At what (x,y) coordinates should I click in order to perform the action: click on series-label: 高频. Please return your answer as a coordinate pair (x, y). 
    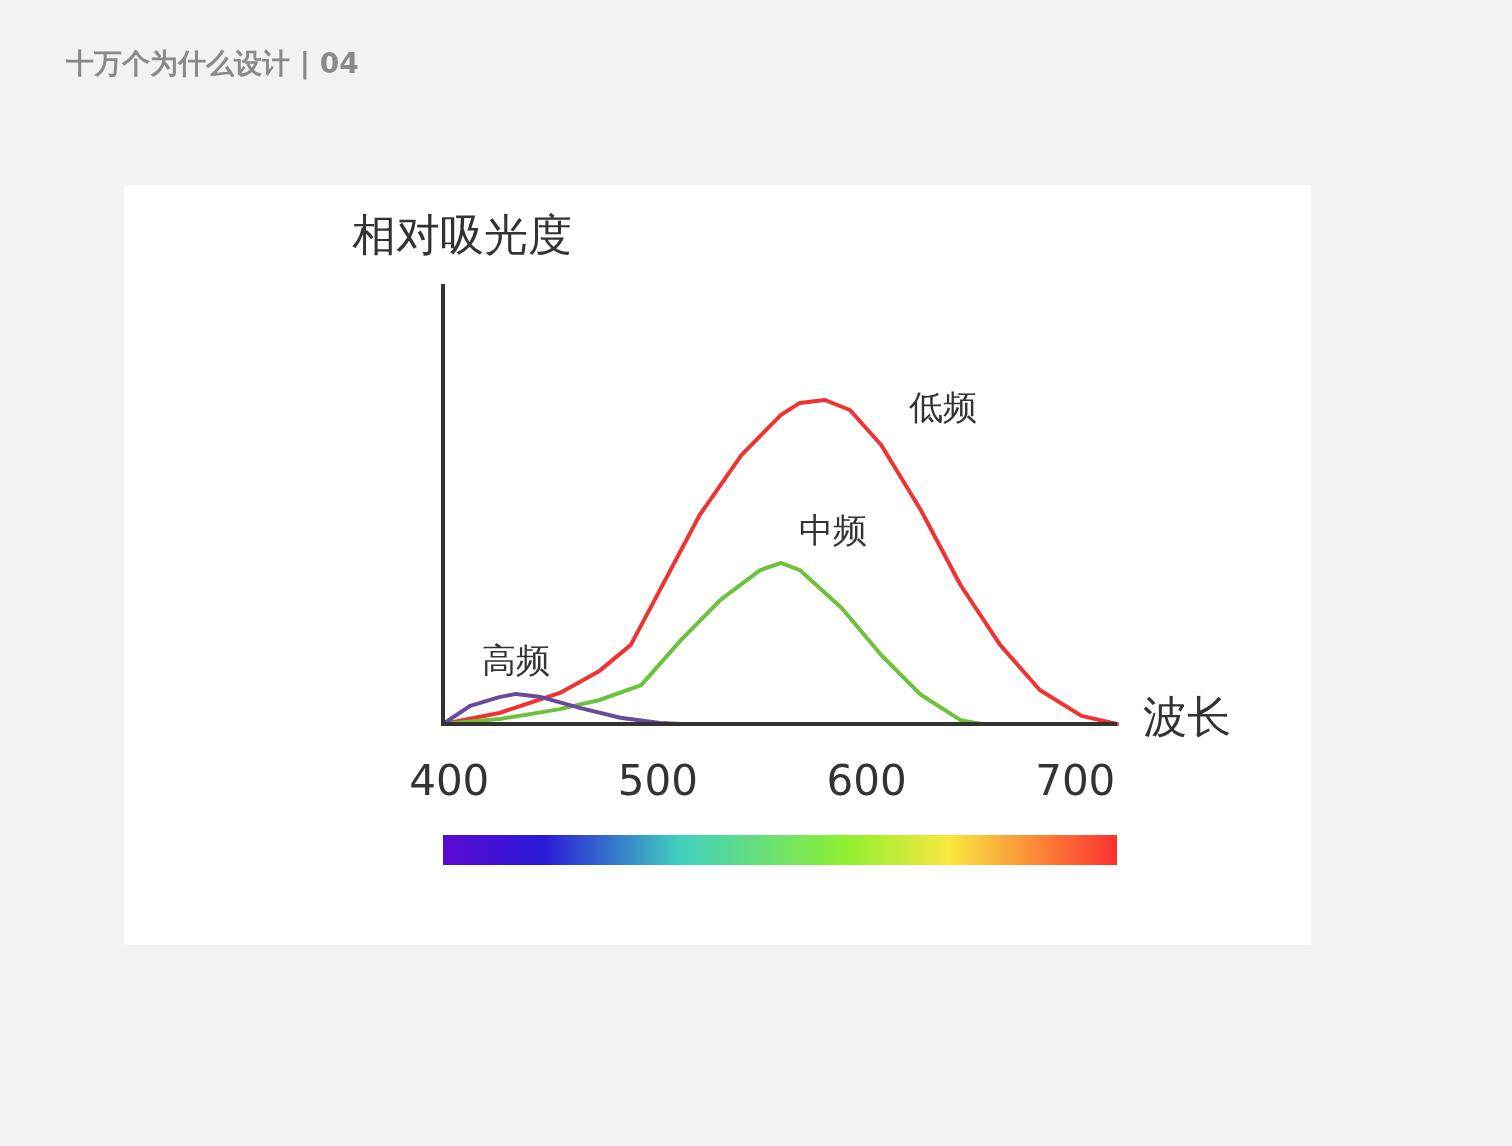
    Looking at the image, I should click on (516, 659).